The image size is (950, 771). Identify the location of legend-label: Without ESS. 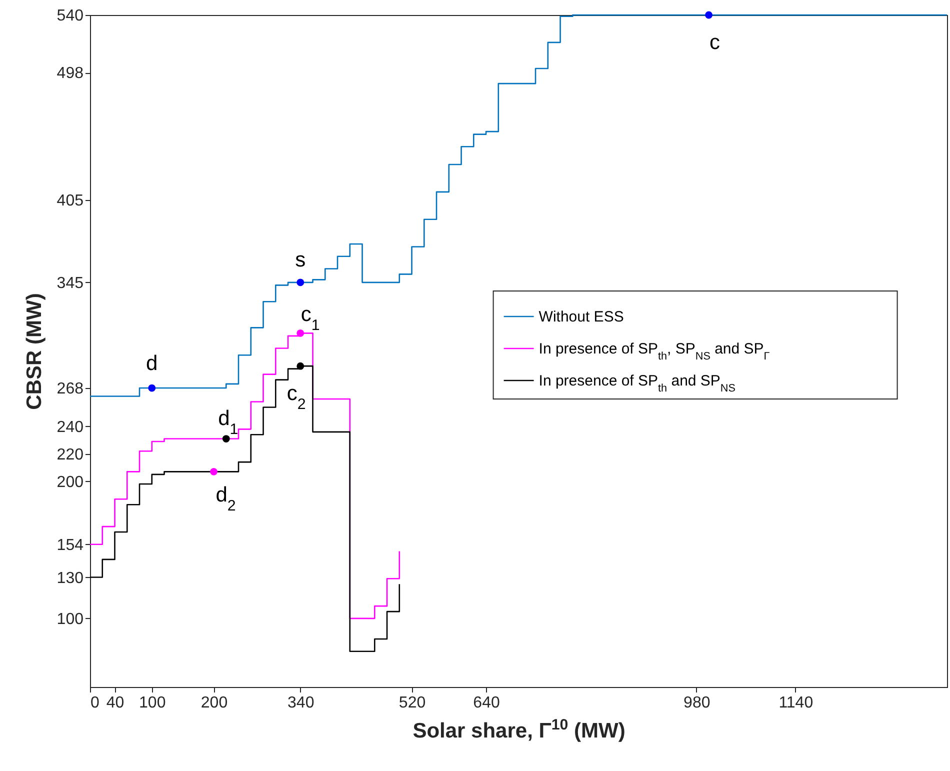
(581, 317).